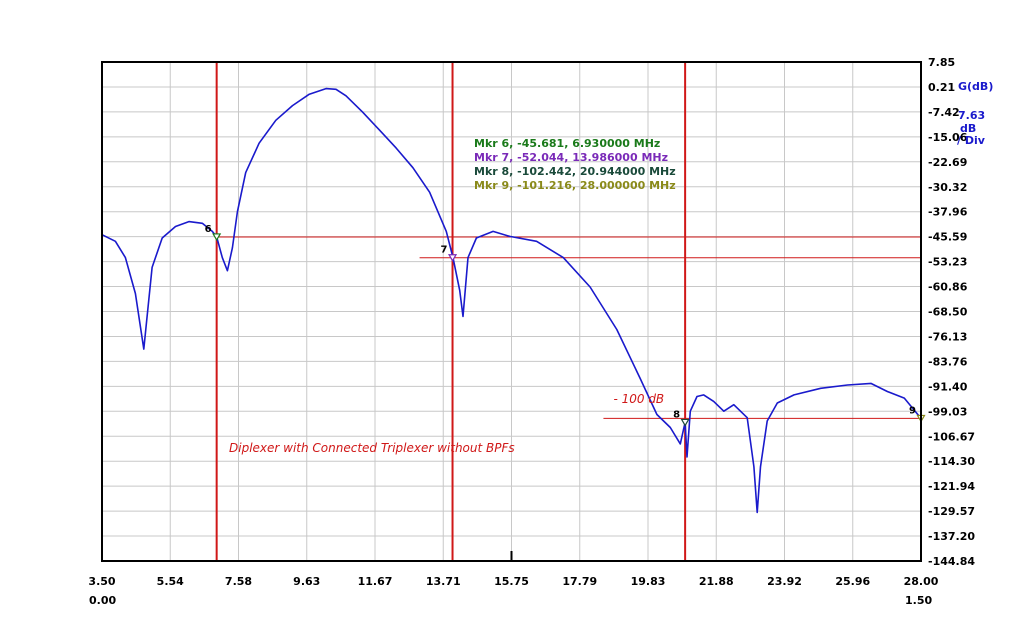 Image resolution: width=1024 pixels, height=624 pixels. Describe the element at coordinates (511, 581) in the screenshot. I see `x-tick-label: 15.75` at that location.